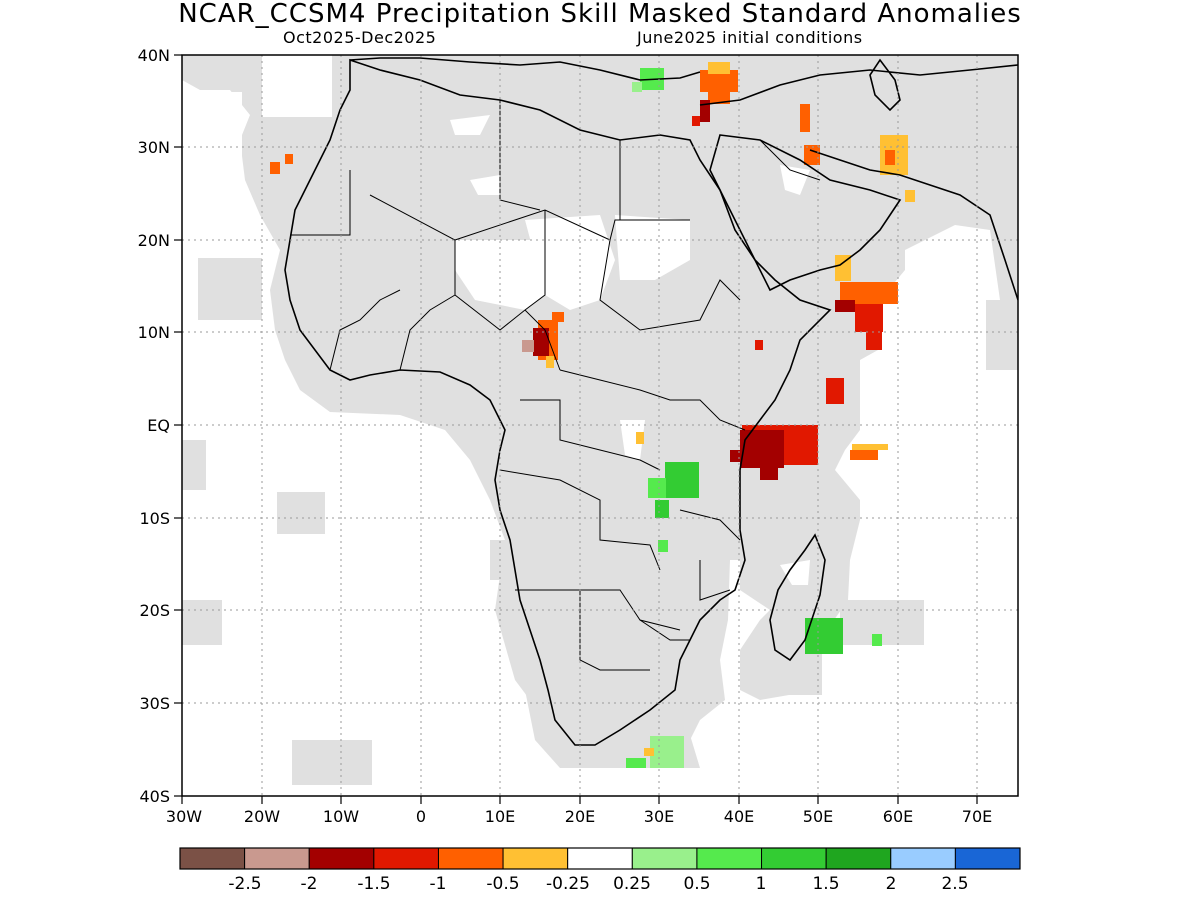  Describe the element at coordinates (154, 147) in the screenshot. I see `lat-label: 30N` at that location.